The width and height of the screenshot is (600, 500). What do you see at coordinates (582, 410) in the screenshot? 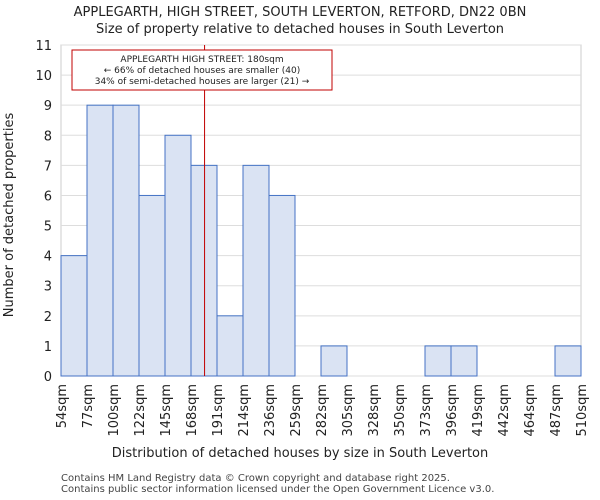
I see `x-tick-label: 510sqm` at bounding box center [582, 410].